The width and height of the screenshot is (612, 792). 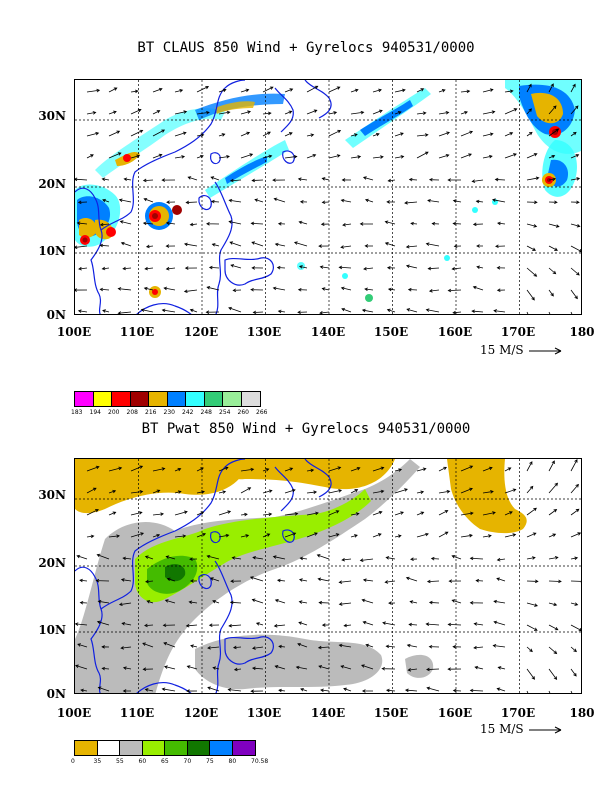 What do you see at coordinates (52, 563) in the screenshot?
I see `lat-label: 20N` at bounding box center [52, 563].